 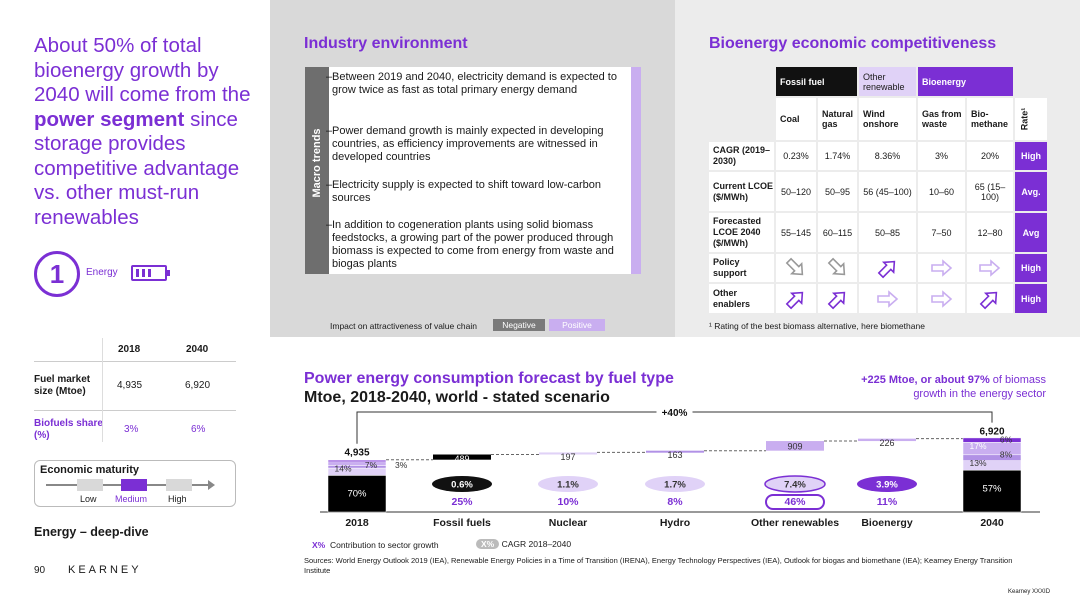 I want to click on impact-legend-label: Impact on attractiveness of value chain, so click(x=403, y=326).